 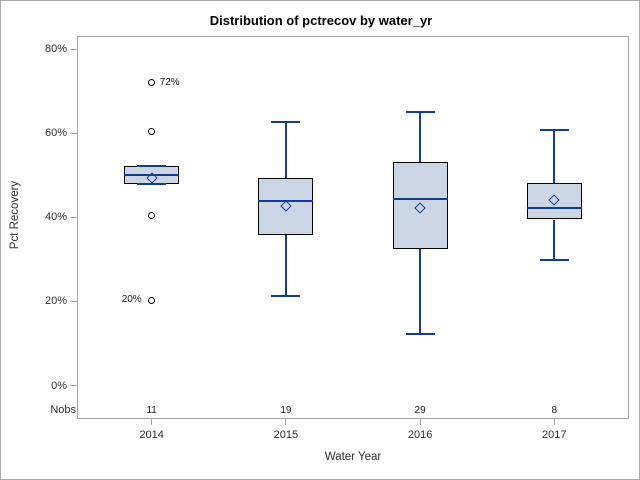 What do you see at coordinates (554, 156) in the screenshot?
I see `upper-whisker-2017` at bounding box center [554, 156].